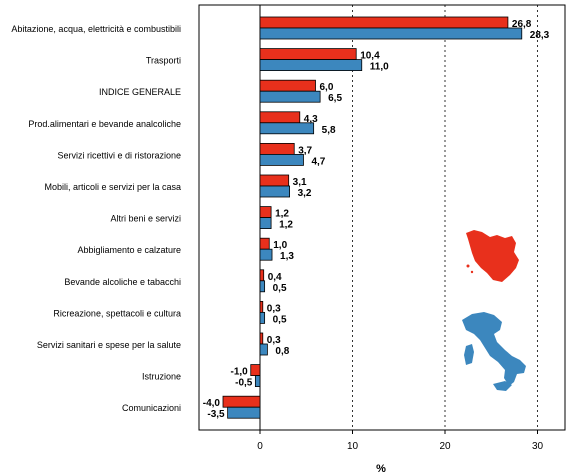 This screenshot has width=567, height=475. Describe the element at coordinates (129, 250) in the screenshot. I see `category-label: Abbigliamento e calzature` at that location.